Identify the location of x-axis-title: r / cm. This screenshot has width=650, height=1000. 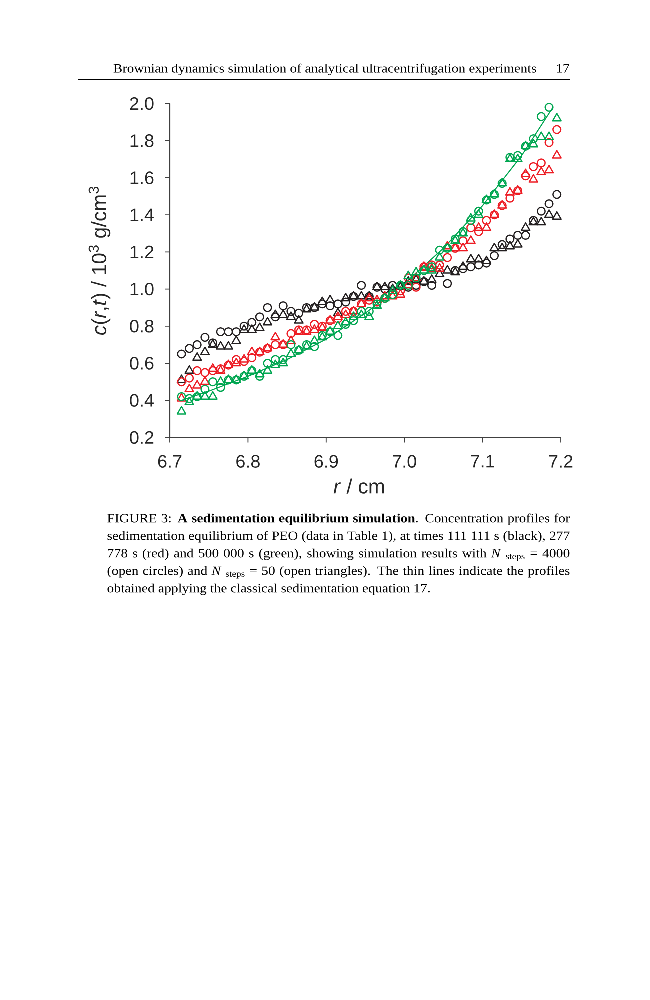
(359, 486).